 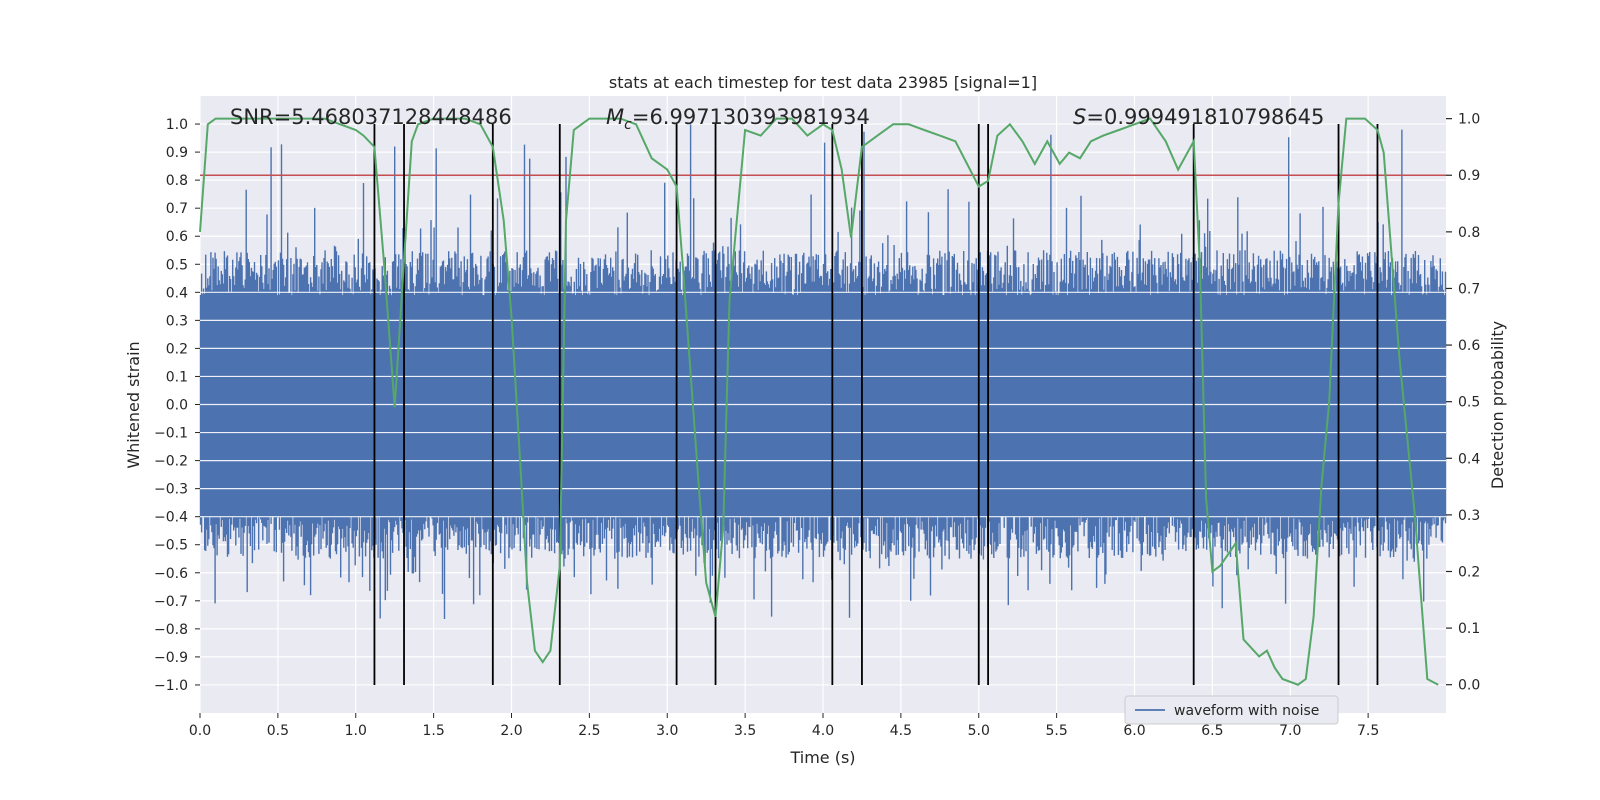 What do you see at coordinates (177, 406) in the screenshot?
I see `y-tick-label: 0.0` at bounding box center [177, 406].